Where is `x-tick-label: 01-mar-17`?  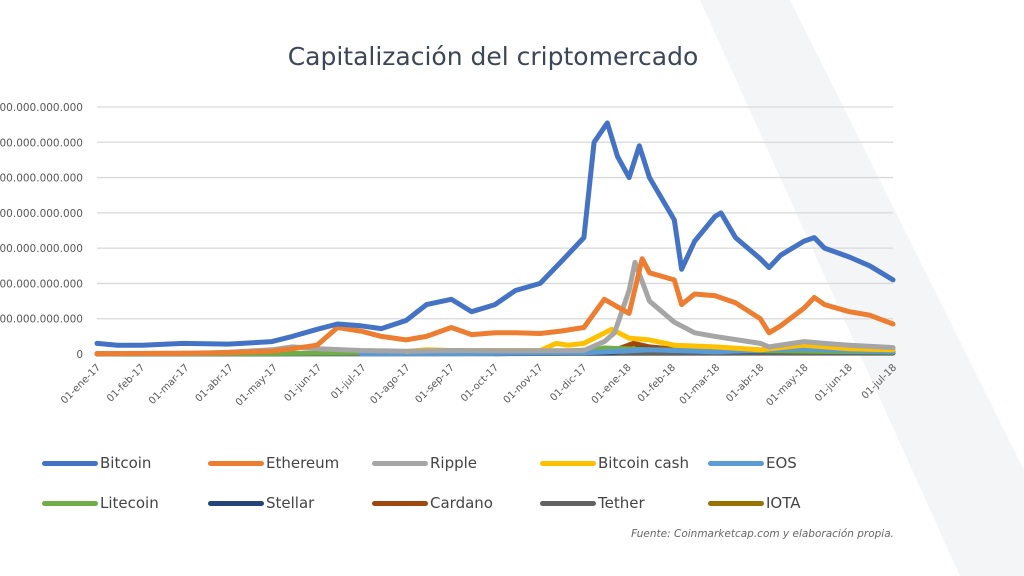
x-tick-label: 01-mar-17 is located at coordinates (169, 384).